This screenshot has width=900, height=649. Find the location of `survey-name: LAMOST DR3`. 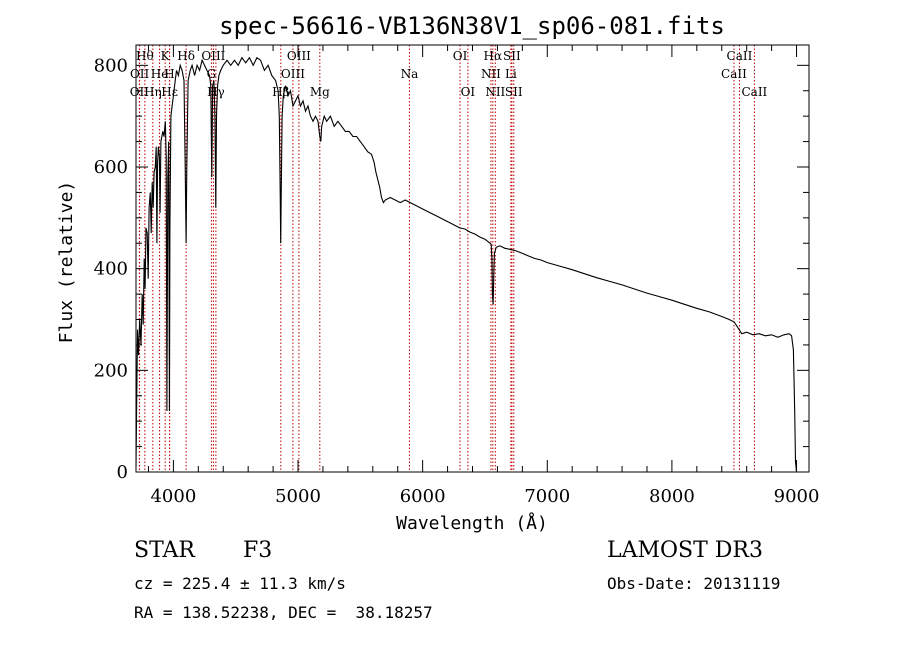

survey-name: LAMOST DR3 is located at coordinates (685, 550).